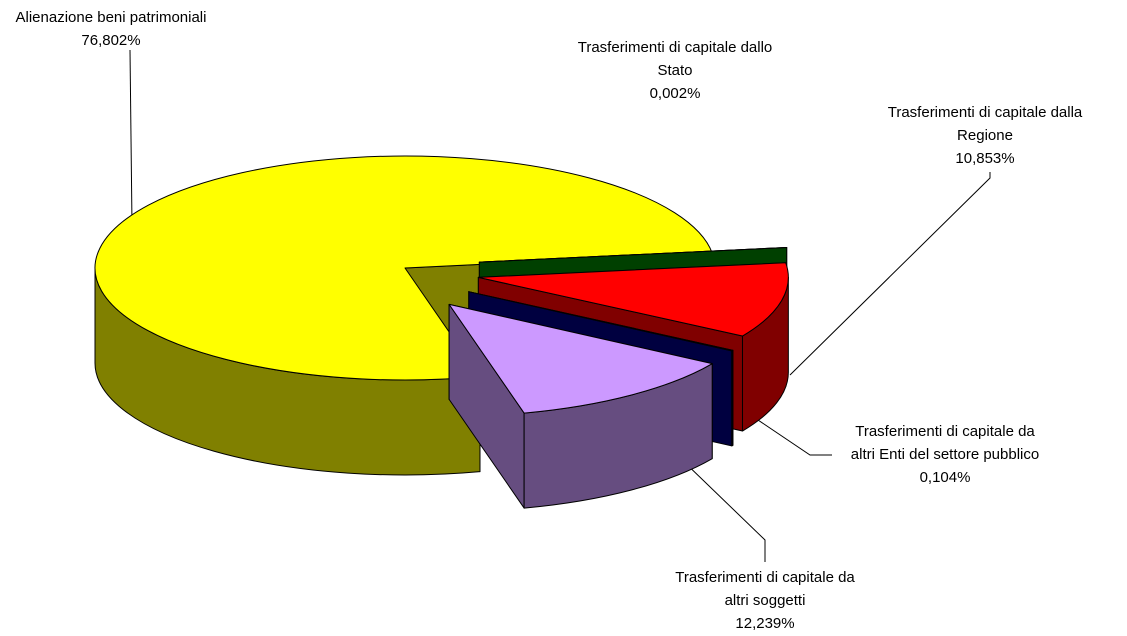  I want to click on category-label: Alienazione beni patrimoniali, so click(111, 17).